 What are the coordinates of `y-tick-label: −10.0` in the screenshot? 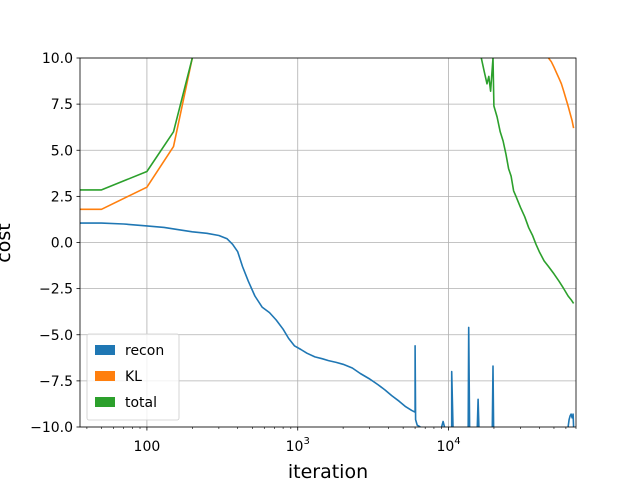 It's located at (51, 428).